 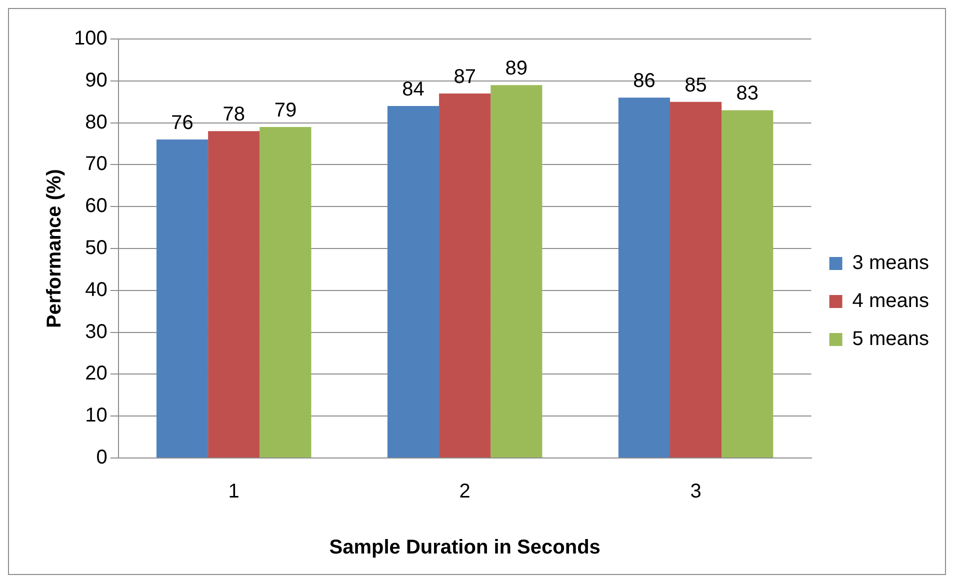 I want to click on legend-label: 5 means, so click(x=891, y=339).